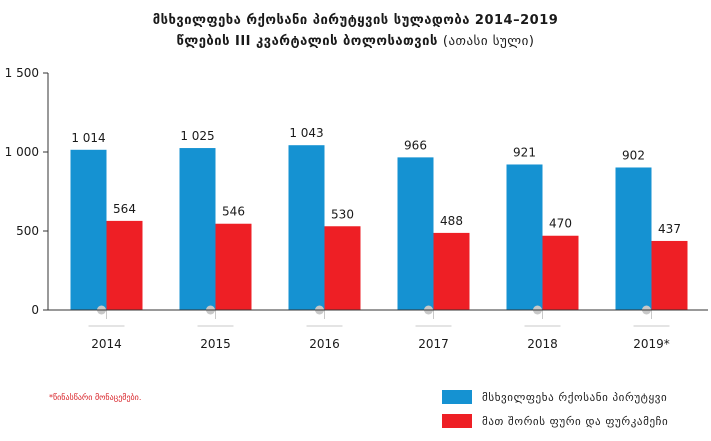 Image resolution: width=711 pixels, height=441 pixels. What do you see at coordinates (215, 344) in the screenshot?
I see `x-tick-label: 2015` at bounding box center [215, 344].